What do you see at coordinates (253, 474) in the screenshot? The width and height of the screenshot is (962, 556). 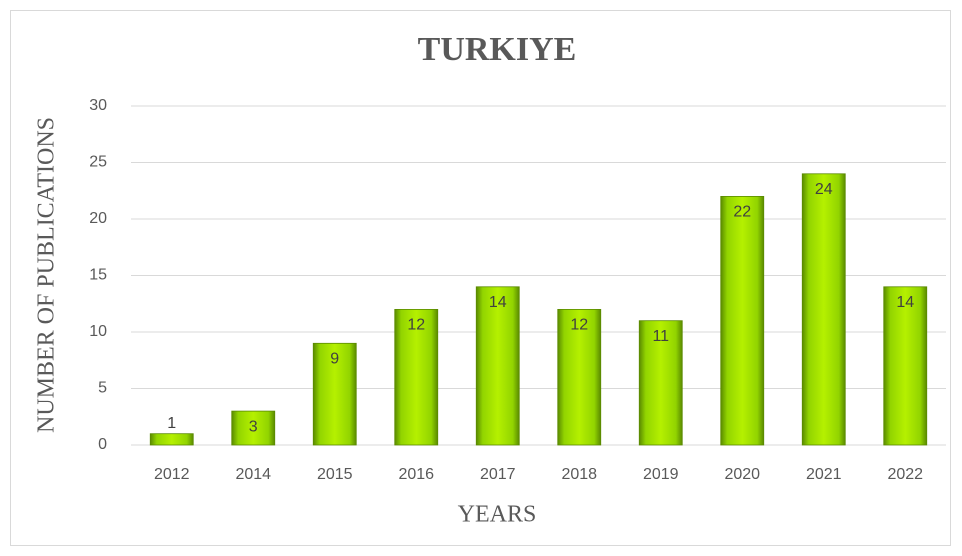 I see `x-tick-label: 2014` at bounding box center [253, 474].